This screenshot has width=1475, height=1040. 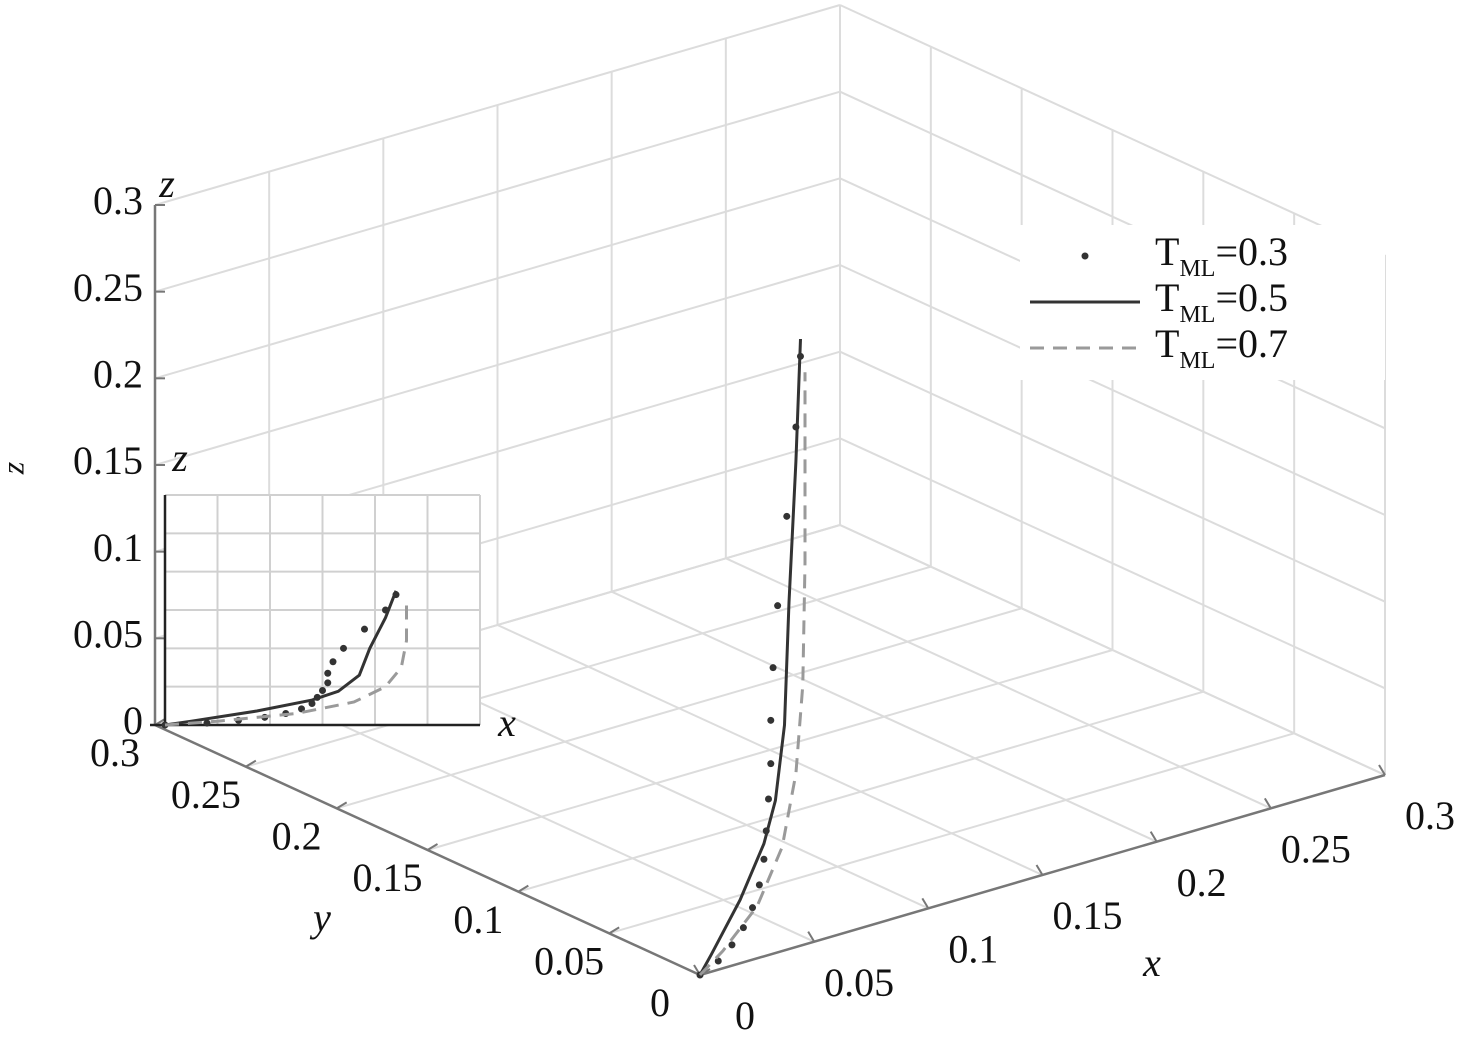 I want to click on x-axis-label: x, so click(x=1151, y=962).